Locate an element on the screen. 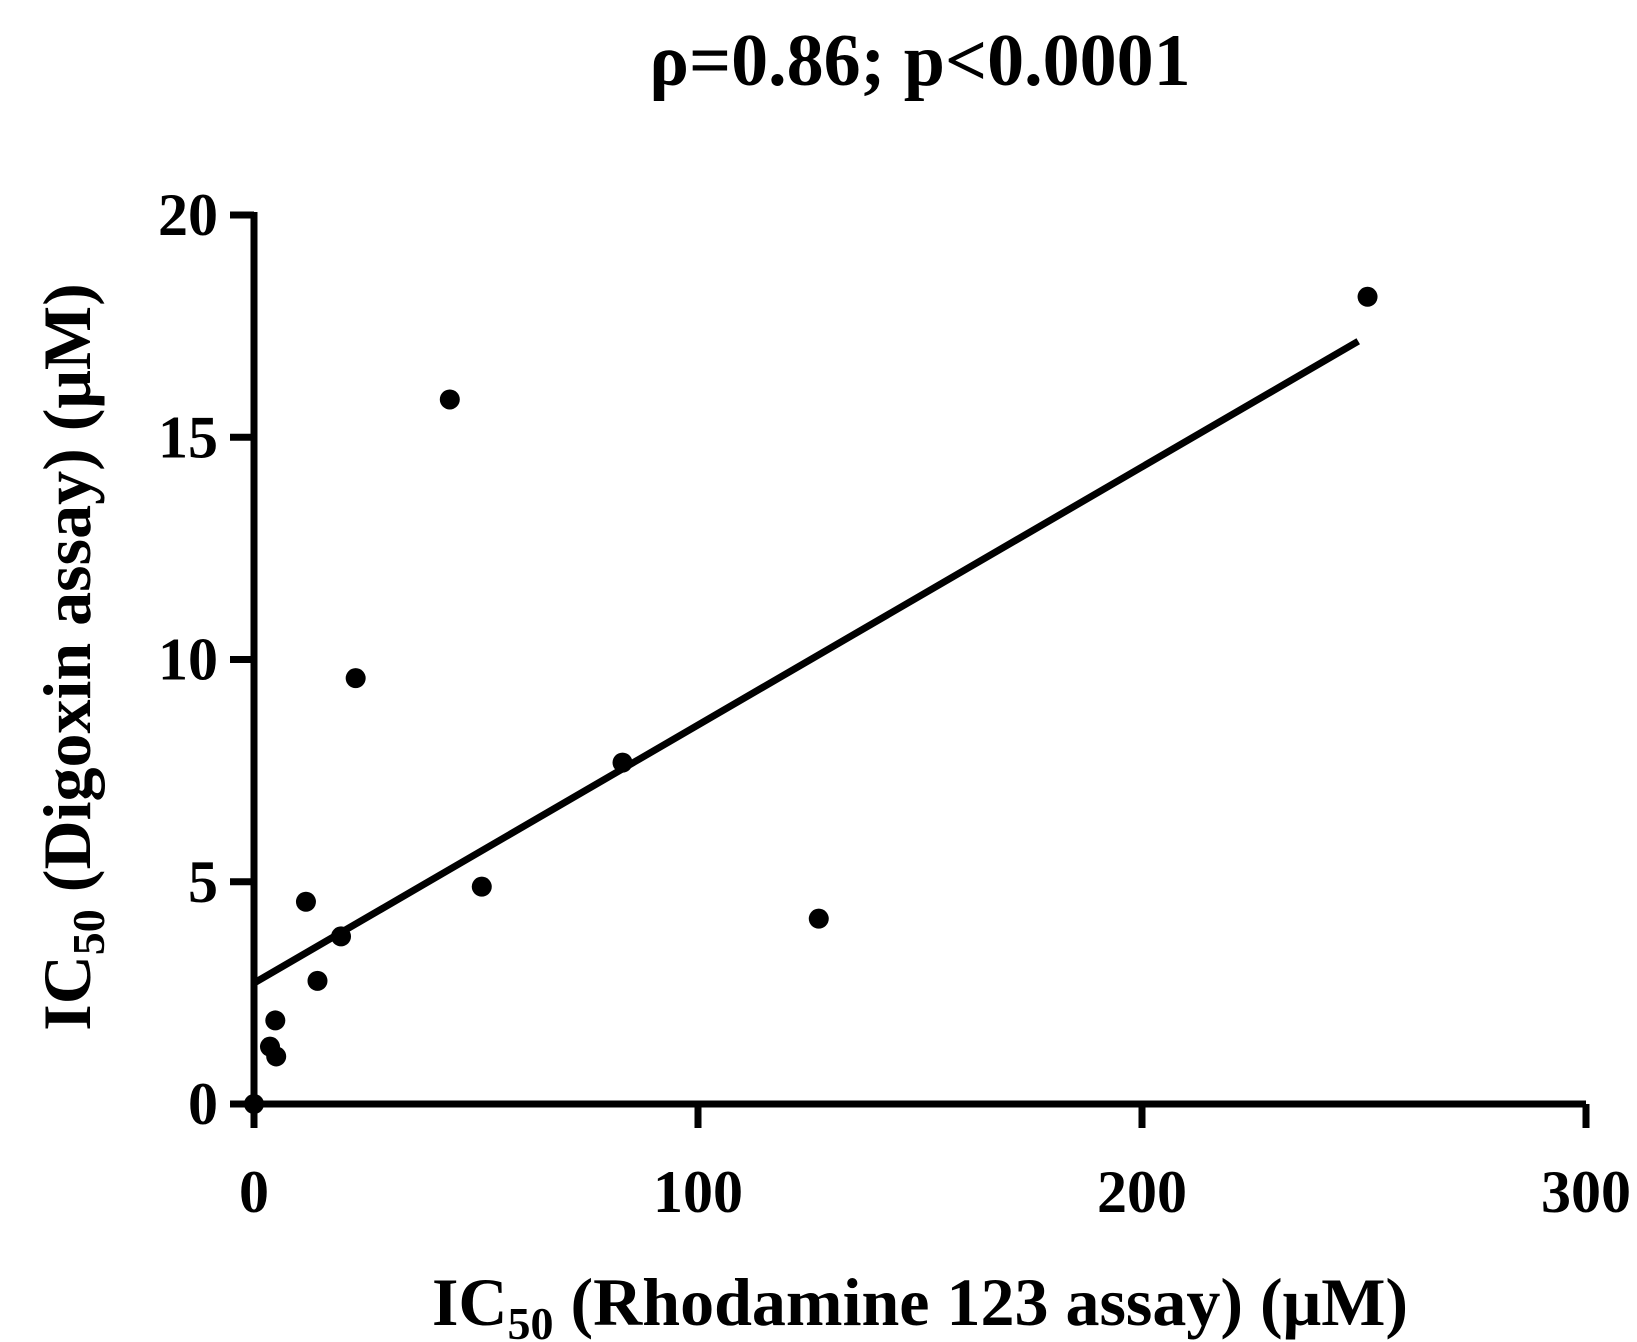 The height and width of the screenshot is (1342, 1637). x-tick-label: 300 is located at coordinates (1586, 1192).